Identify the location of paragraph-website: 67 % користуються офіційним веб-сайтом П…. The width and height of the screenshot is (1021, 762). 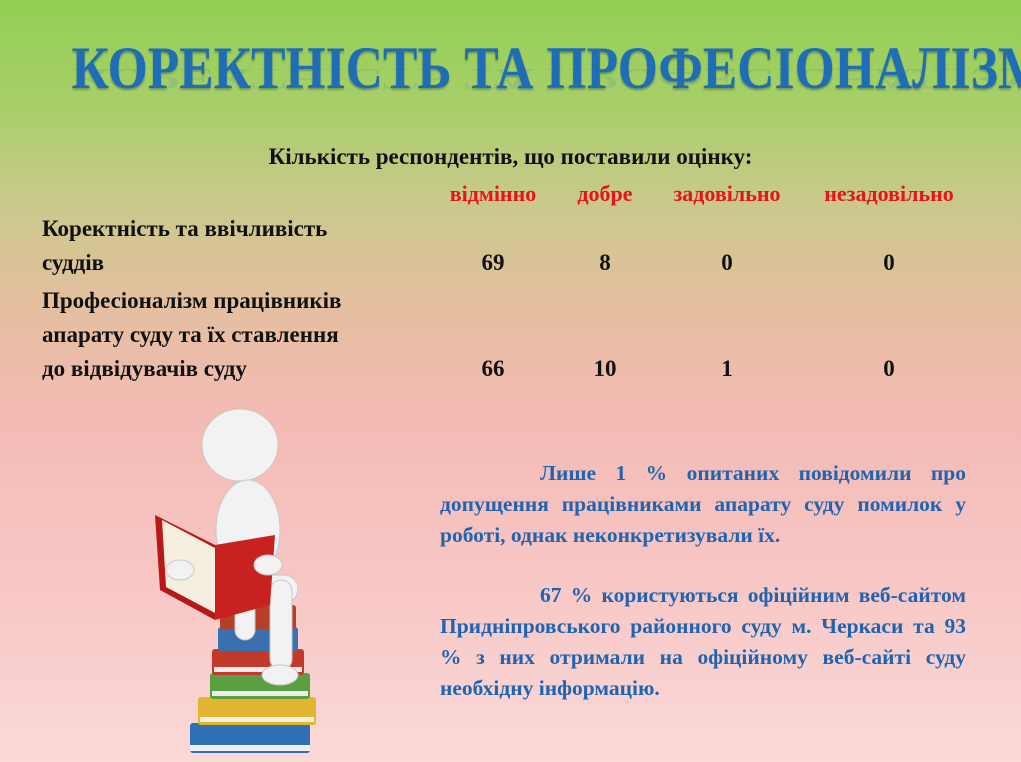
(703, 641).